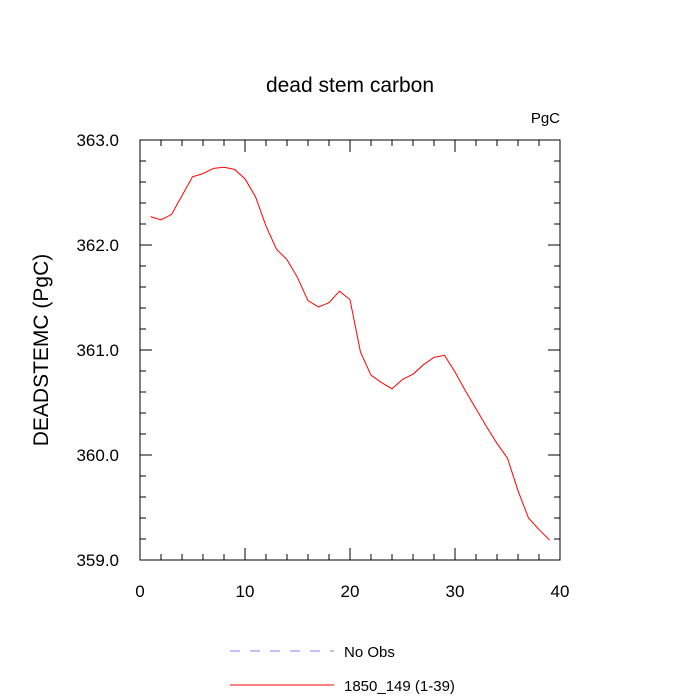  What do you see at coordinates (342, 669) in the screenshot?
I see `legend: No Obs 1850_149 (1-39)` at bounding box center [342, 669].